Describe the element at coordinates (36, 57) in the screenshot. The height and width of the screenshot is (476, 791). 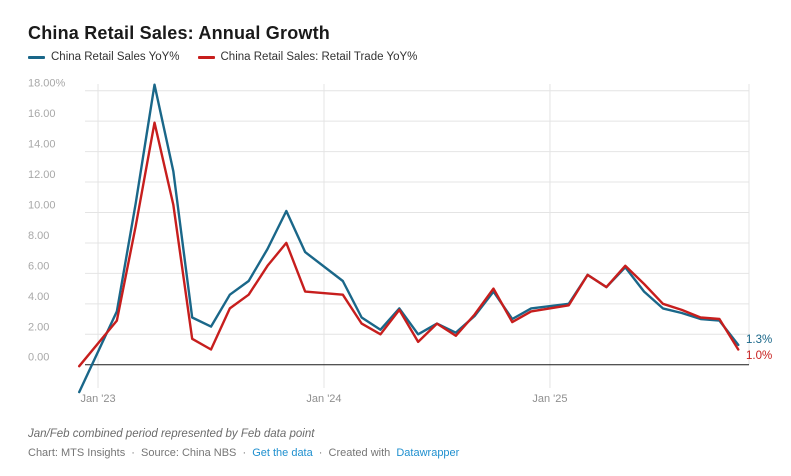
I see `legend-swatch-blue-icon` at that location.